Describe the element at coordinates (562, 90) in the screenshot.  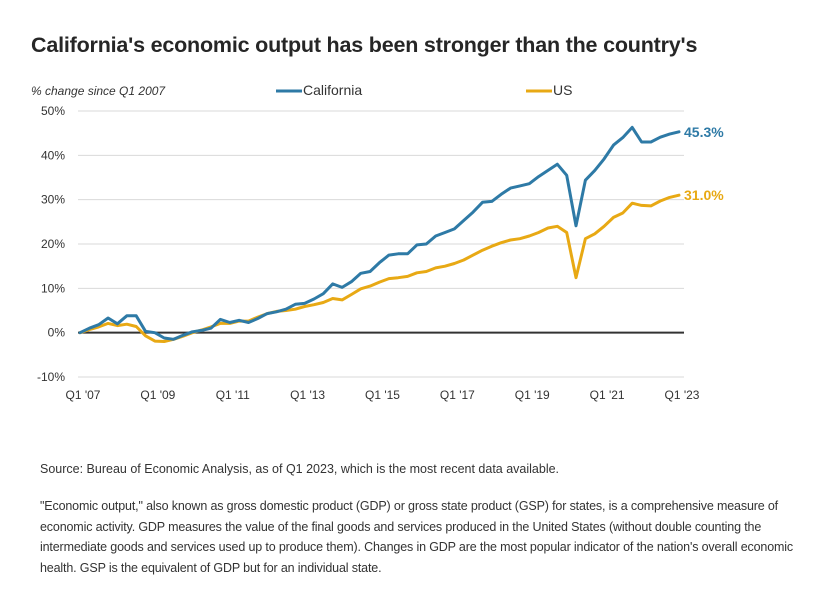
I see `legend-label-us: US` at that location.